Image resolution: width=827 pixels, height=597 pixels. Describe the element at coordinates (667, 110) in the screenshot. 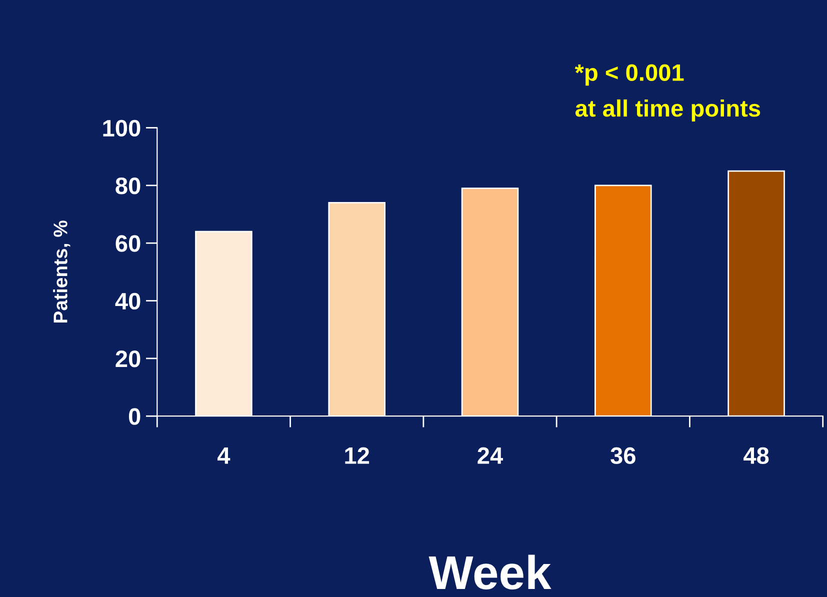

I see `text: at all time points` at that location.